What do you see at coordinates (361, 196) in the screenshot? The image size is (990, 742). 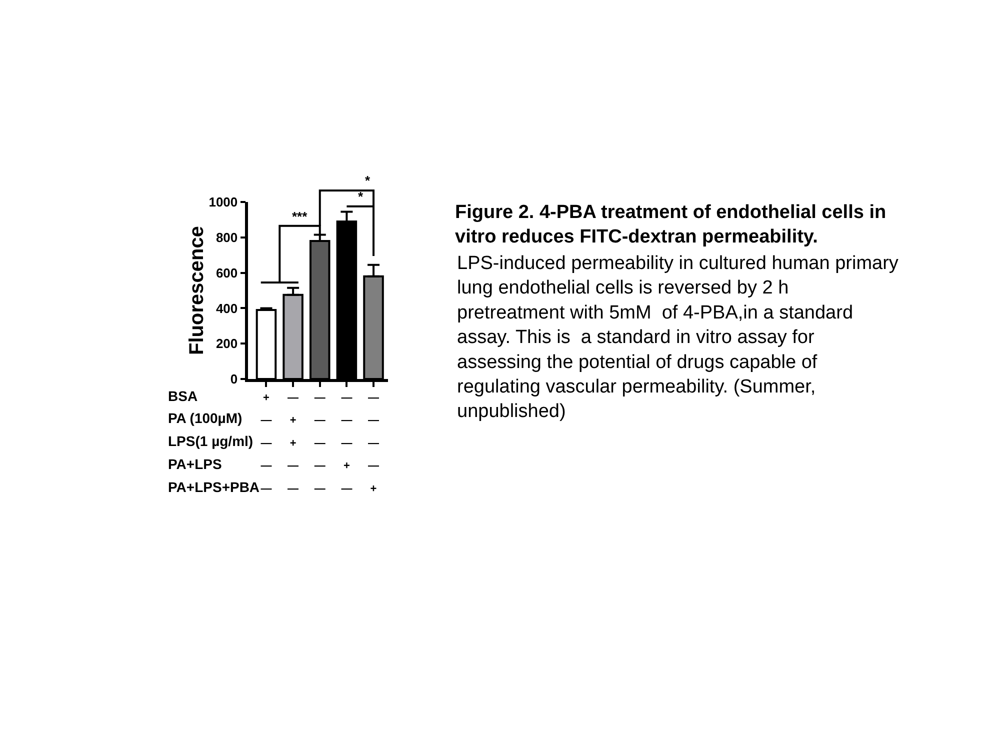 I see `annotation: *` at bounding box center [361, 196].